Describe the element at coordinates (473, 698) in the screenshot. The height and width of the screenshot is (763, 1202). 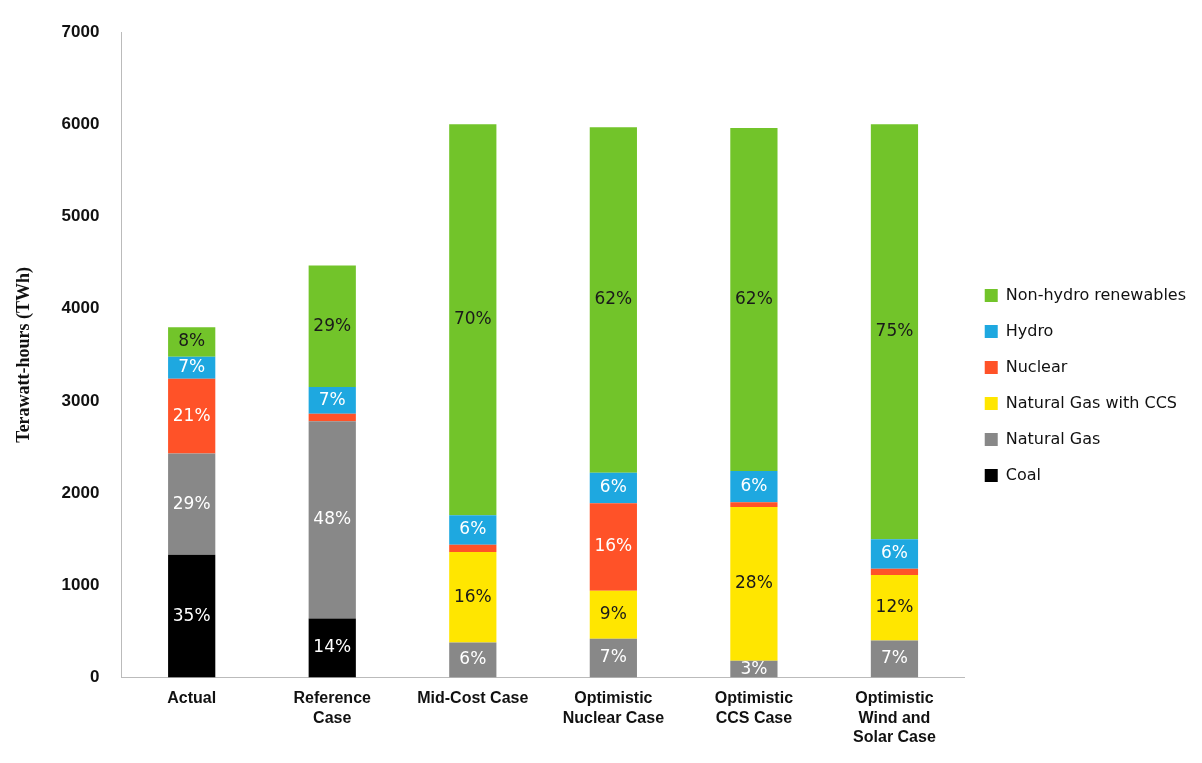
I see `x-tick-label: Mid-Cost Case` at that location.